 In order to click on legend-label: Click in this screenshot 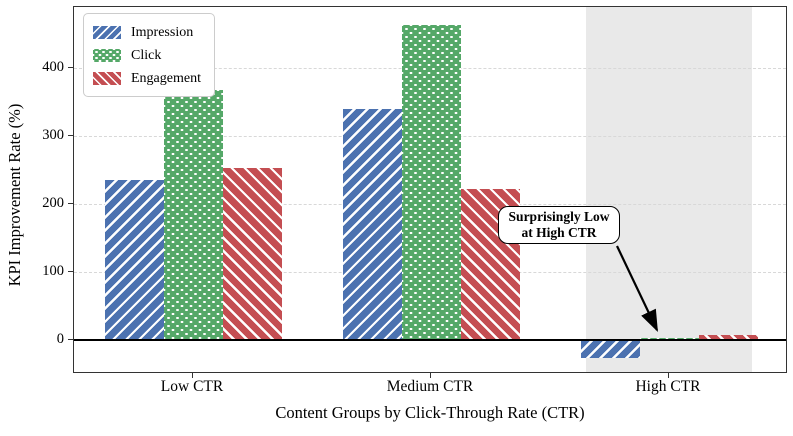, I will do `click(146, 55)`.